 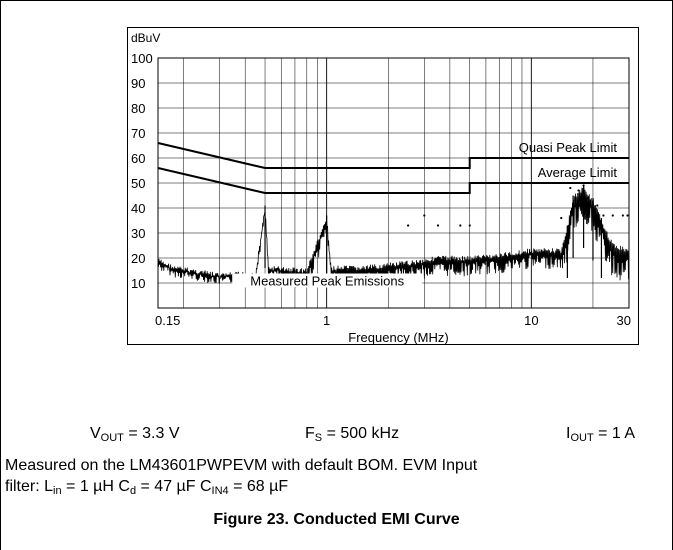 I want to click on x-tick-label: 30, so click(x=624, y=320).